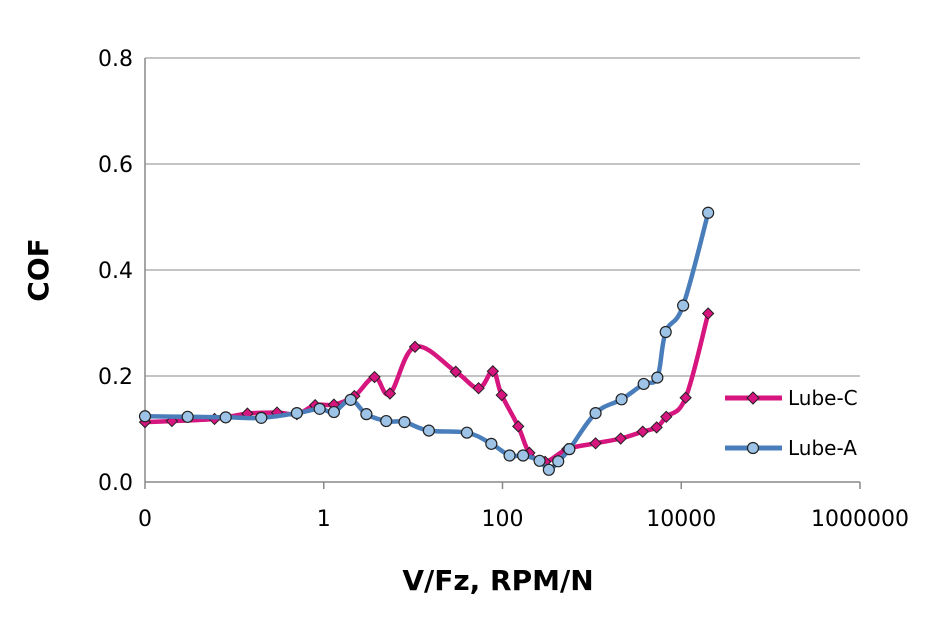  I want to click on legend-item-lube-a: Lube-A, so click(791, 448).